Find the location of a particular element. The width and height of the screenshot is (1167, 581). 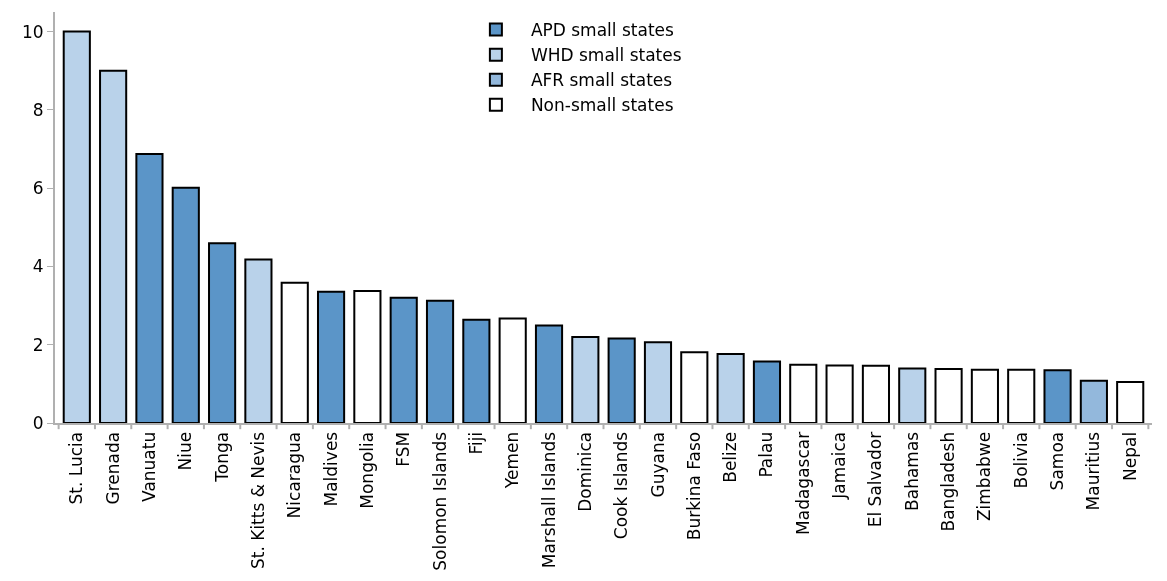

x-tick-label: Grenada is located at coordinates (112, 468).